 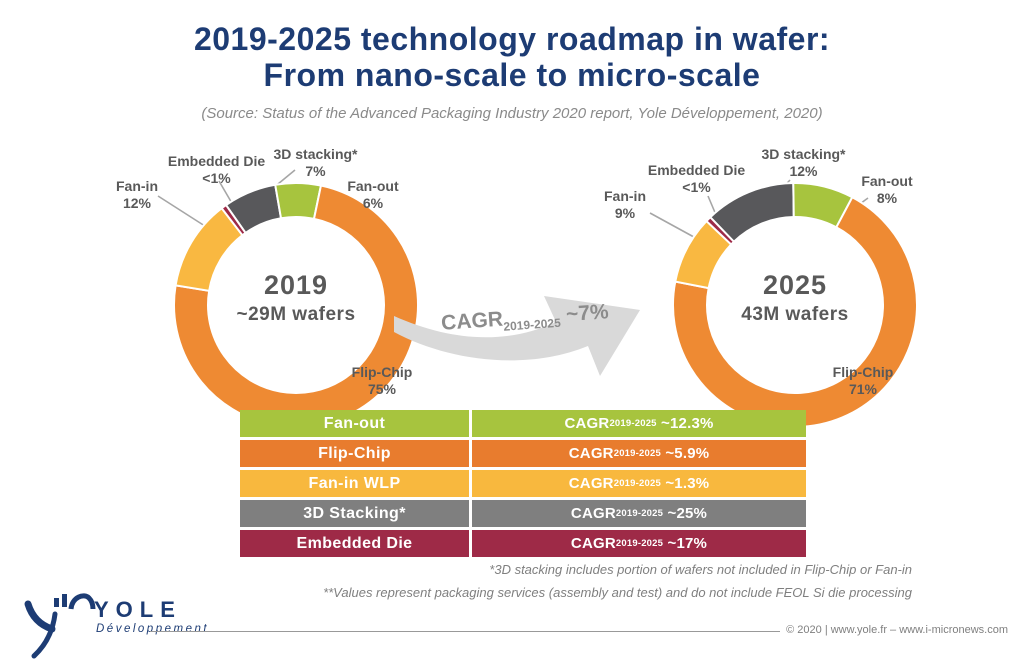 I want to click on donut-year-2019: 2019, so click(x=296, y=285).